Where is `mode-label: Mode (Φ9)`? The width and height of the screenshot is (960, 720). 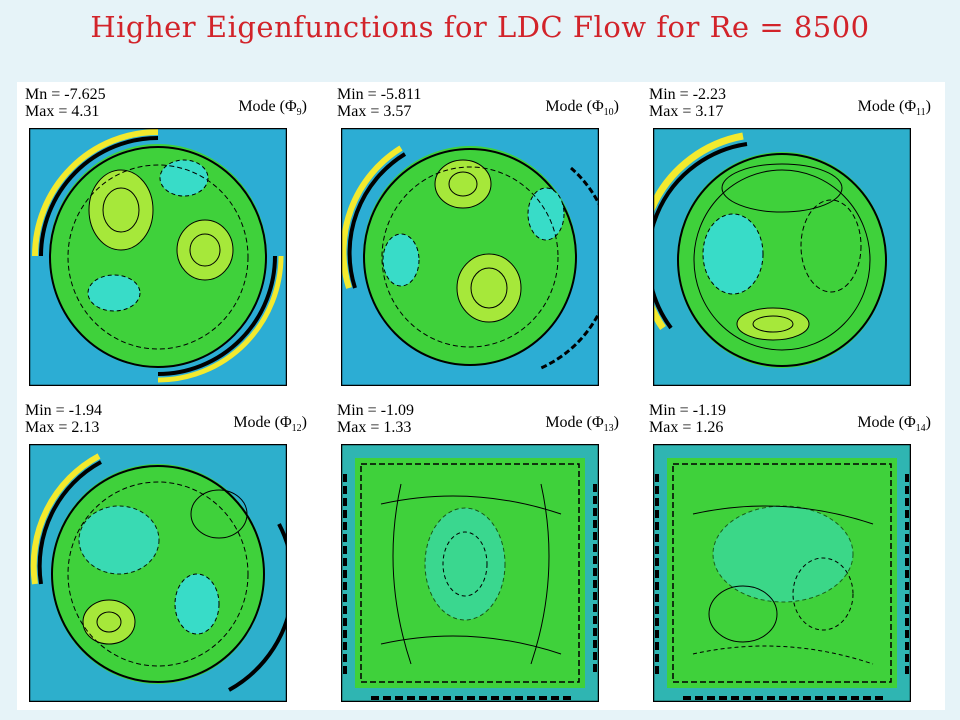 mode-label: Mode (Φ9) is located at coordinates (272, 108).